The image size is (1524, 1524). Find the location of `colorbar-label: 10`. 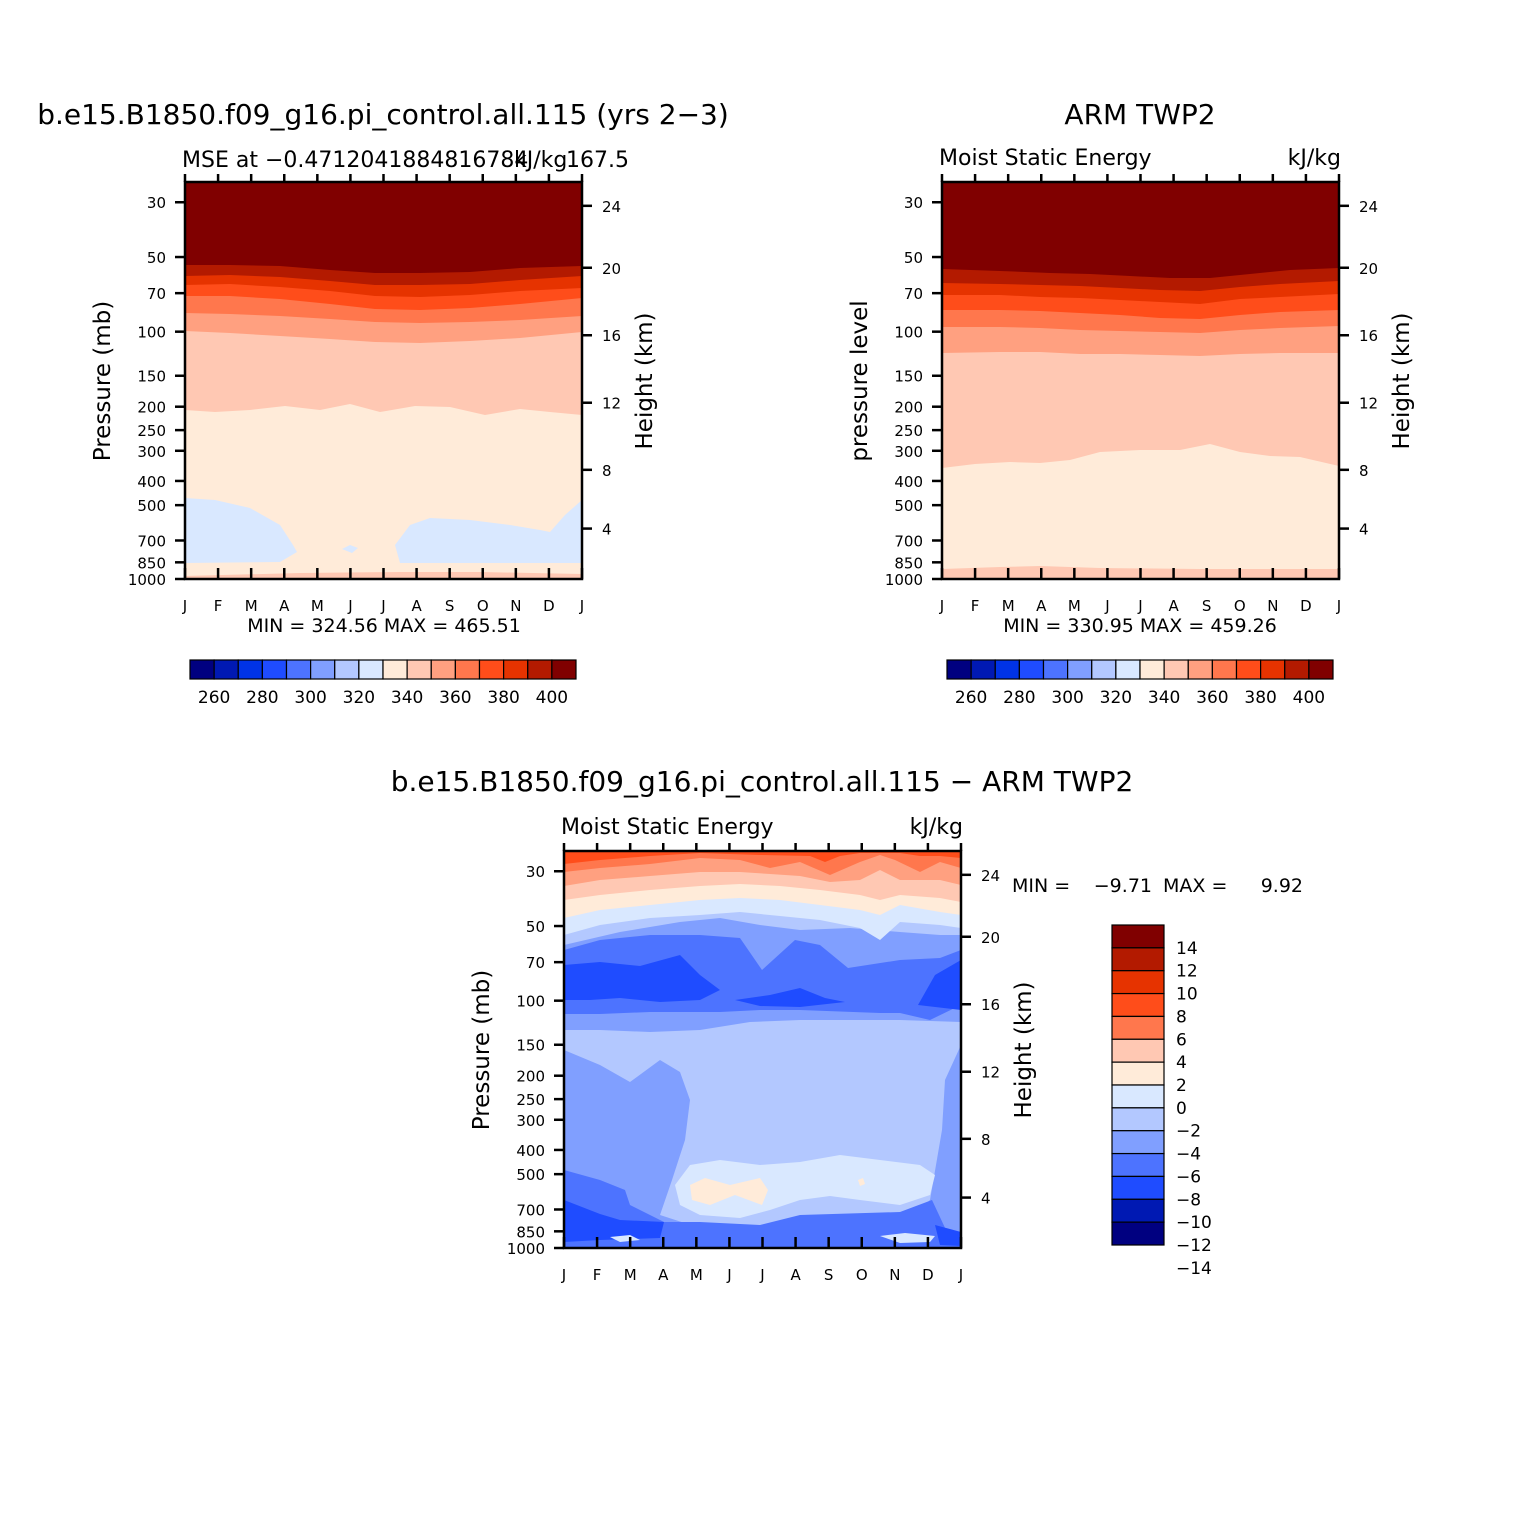

colorbar-label: 10 is located at coordinates (1187, 995).